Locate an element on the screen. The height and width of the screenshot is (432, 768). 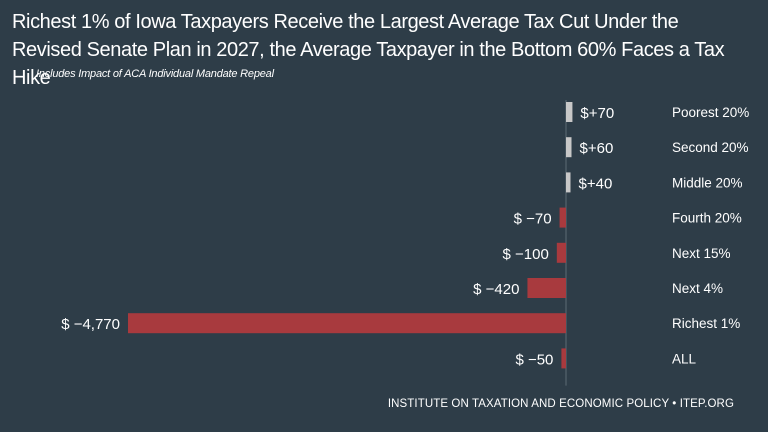
category-label-2: Middle 20% is located at coordinates (707, 182).